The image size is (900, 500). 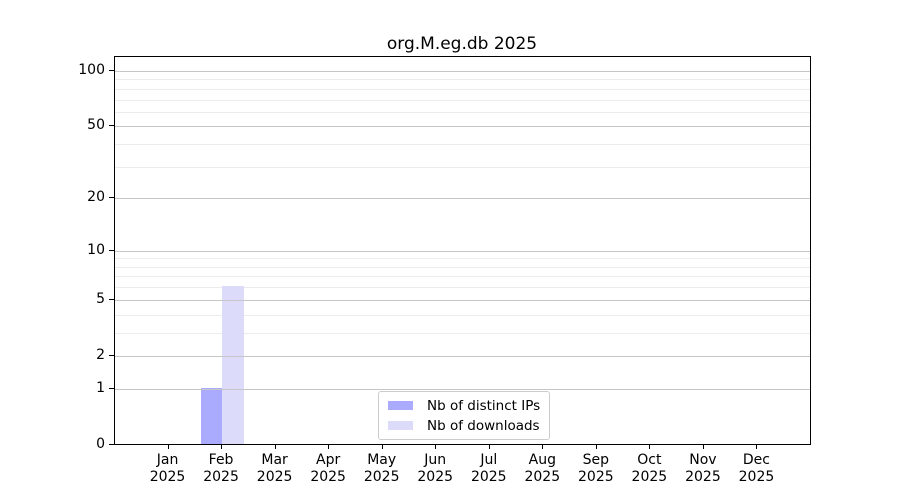 I want to click on y-tick-label: 10, so click(x=96, y=249).